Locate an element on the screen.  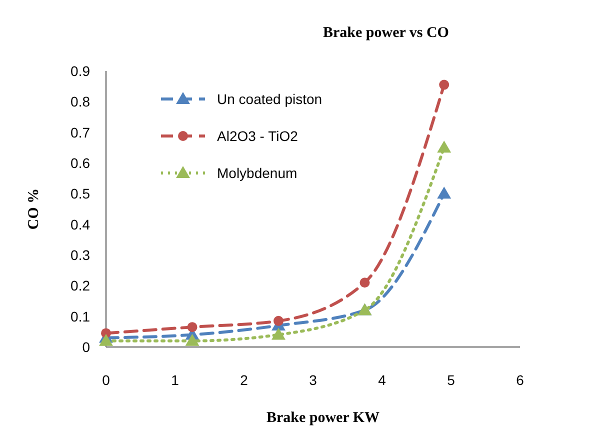
legend-label: Al2O3 - TiO2 is located at coordinates (257, 136).